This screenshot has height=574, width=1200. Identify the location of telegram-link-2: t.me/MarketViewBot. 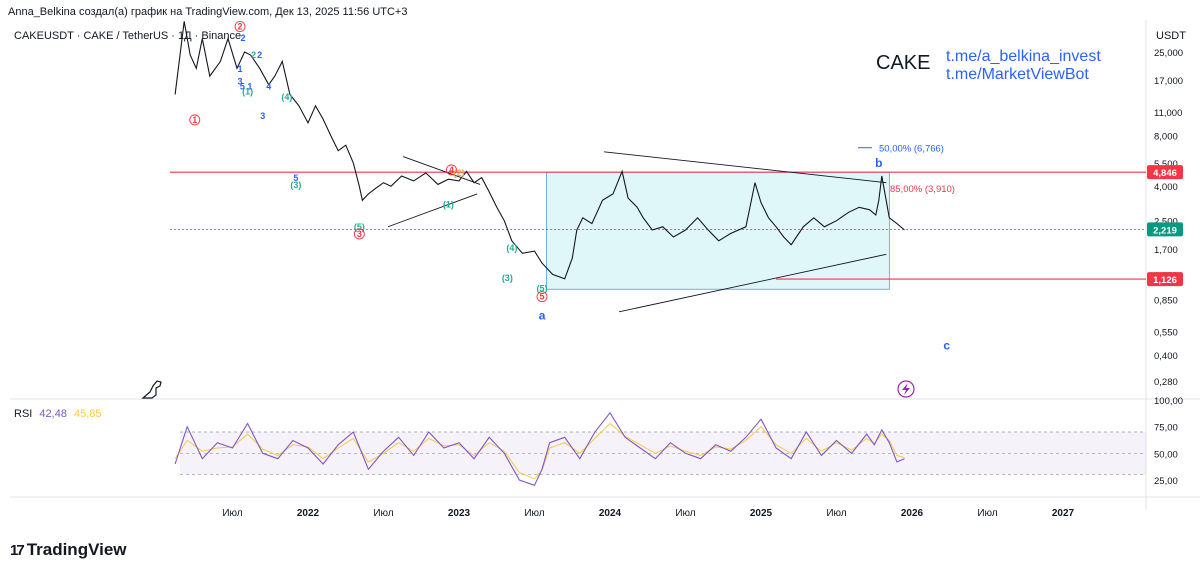
(1017, 74).